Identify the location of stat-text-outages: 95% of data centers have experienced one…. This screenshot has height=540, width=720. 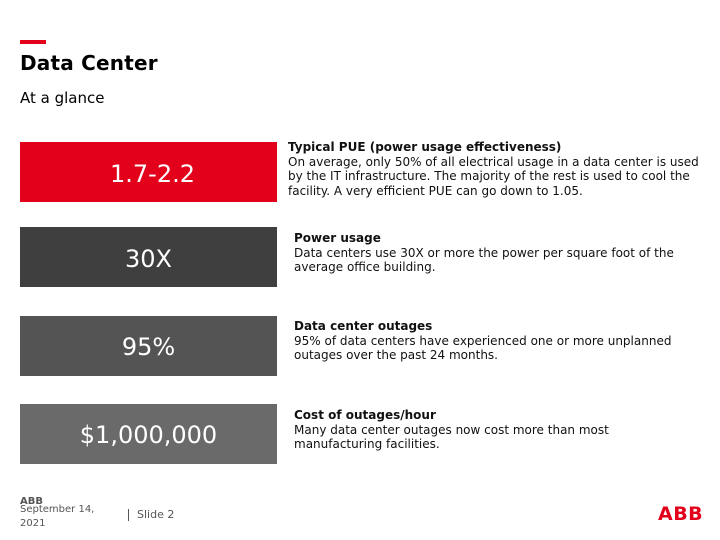
(483, 348).